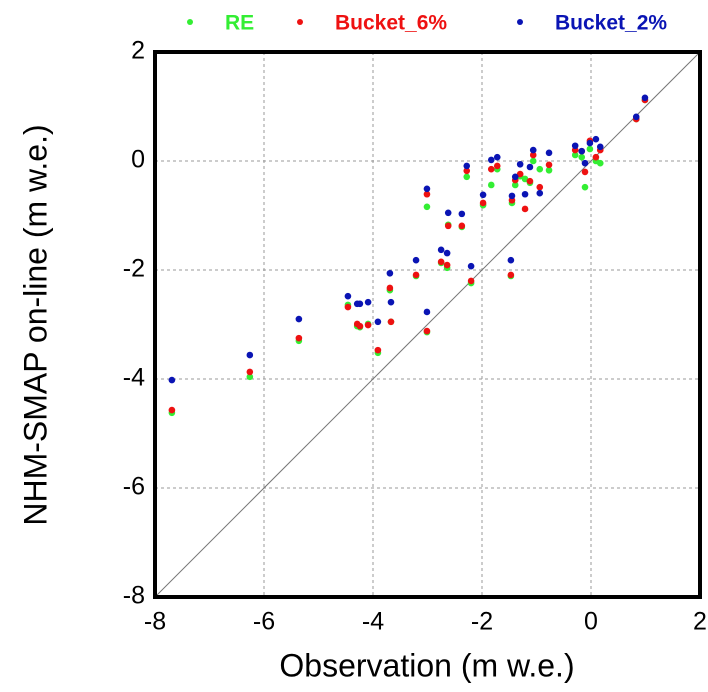 Image resolution: width=708 pixels, height=692 pixels. I want to click on x-tick-label: -6, so click(264, 622).